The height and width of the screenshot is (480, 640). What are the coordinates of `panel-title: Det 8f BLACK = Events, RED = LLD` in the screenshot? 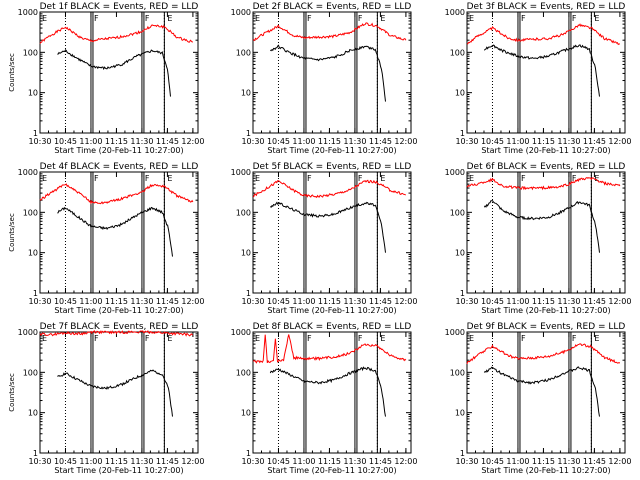 It's located at (332, 327).